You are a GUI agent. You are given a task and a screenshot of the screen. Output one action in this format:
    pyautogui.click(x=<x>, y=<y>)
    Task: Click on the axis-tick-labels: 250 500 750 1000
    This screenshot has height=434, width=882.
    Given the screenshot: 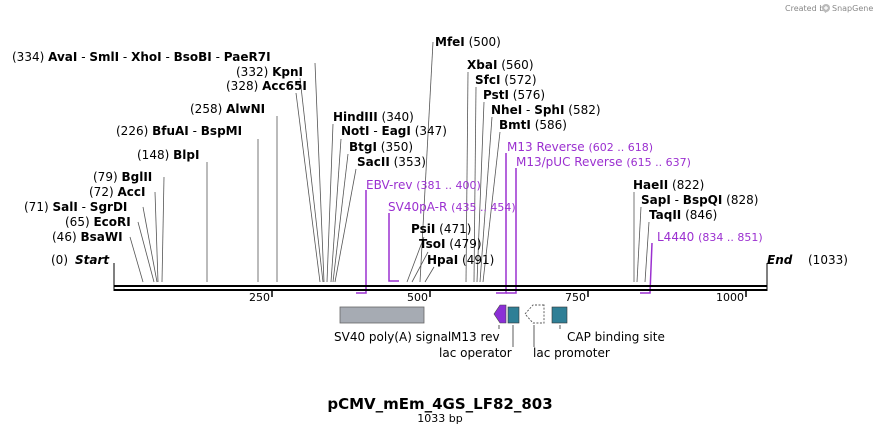 What is the action you would take?
    pyautogui.click(x=496, y=297)
    